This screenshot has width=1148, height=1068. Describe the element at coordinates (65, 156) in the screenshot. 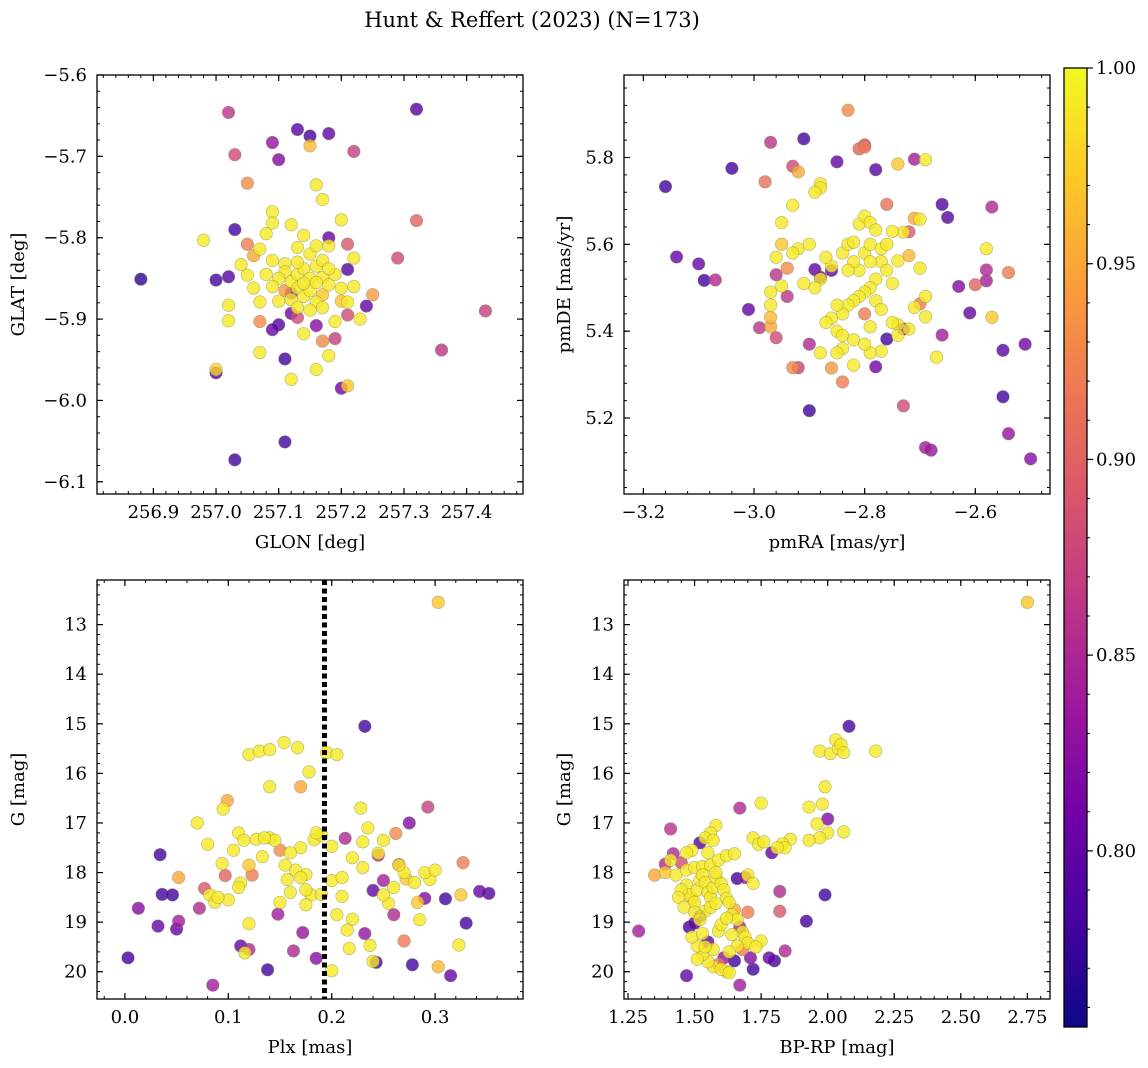

I see `y-tick-label: −5.7` at that location.